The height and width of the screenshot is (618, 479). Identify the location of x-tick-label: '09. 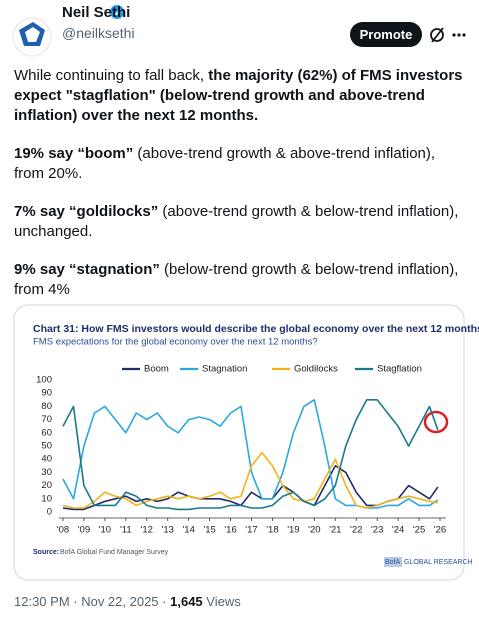
(84, 530).